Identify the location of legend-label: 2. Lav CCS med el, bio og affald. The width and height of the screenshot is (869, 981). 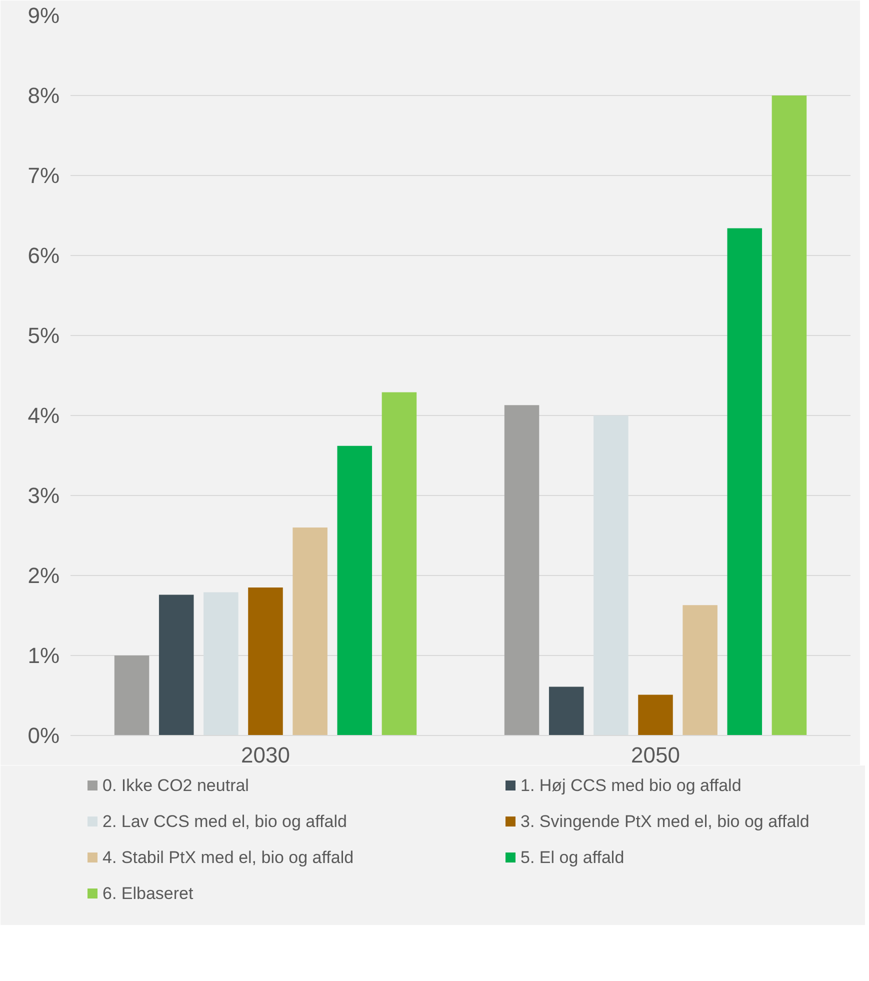
(224, 821).